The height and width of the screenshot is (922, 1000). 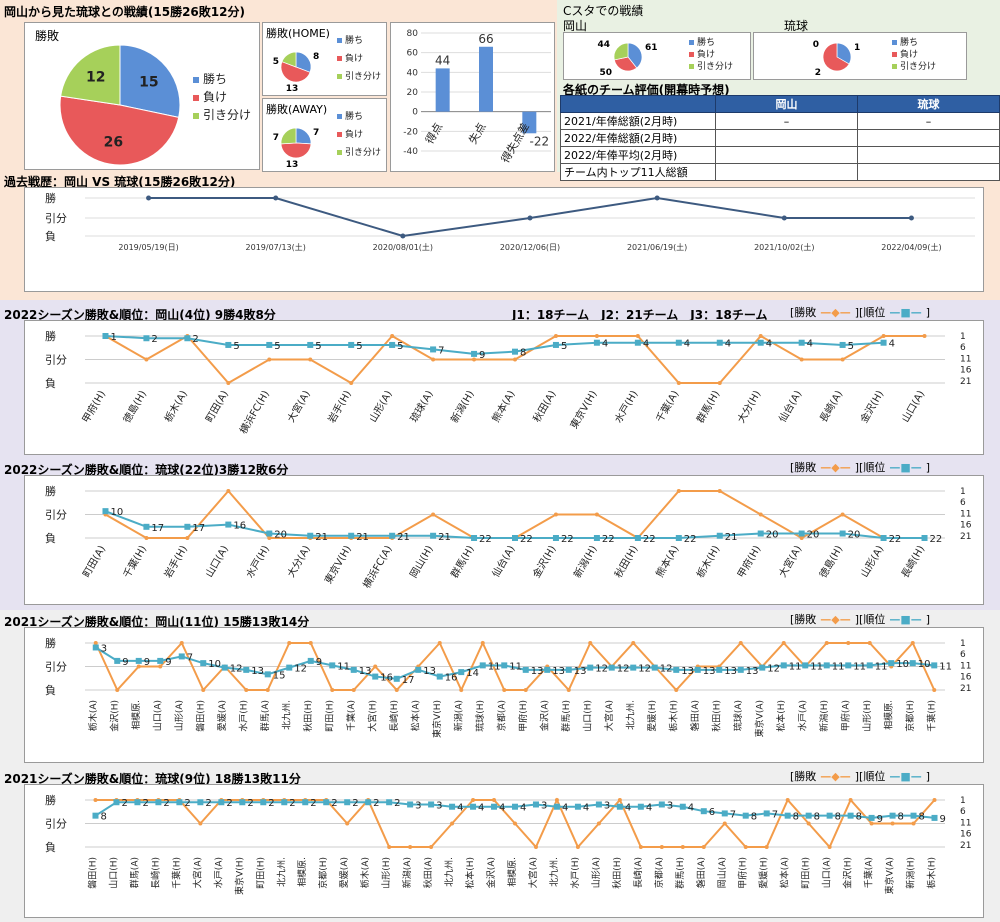 What do you see at coordinates (786, 155) in the screenshot?
I see `eval-row-okayama` at bounding box center [786, 155].